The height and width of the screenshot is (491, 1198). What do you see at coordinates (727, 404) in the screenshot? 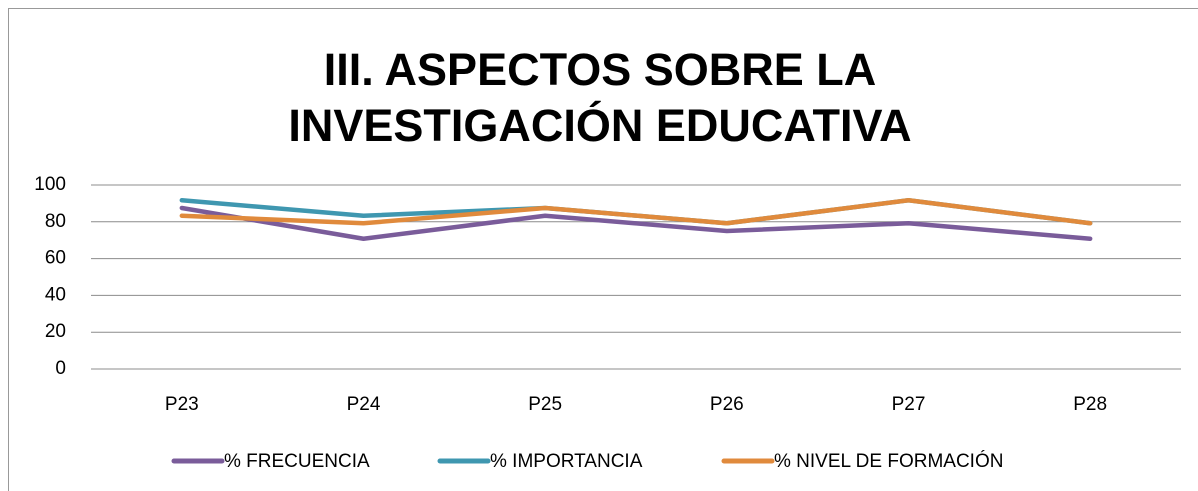
I see `x-tick-label: P26` at bounding box center [727, 404].